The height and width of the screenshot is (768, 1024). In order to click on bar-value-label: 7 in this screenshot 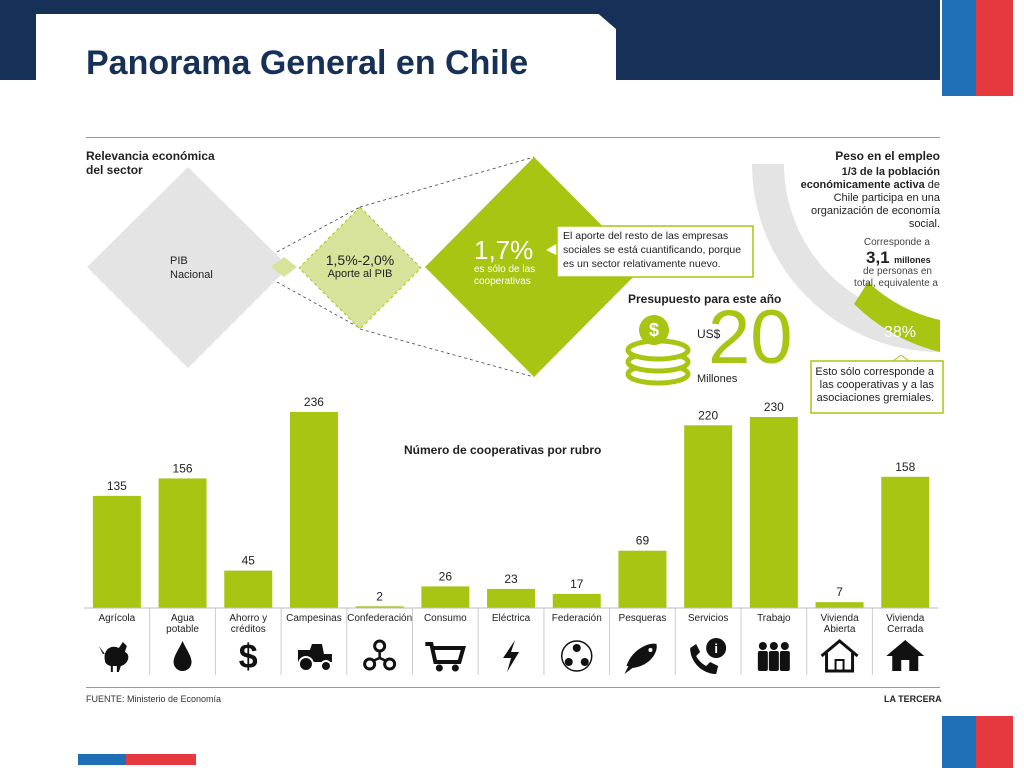, I will do `click(839, 592)`.